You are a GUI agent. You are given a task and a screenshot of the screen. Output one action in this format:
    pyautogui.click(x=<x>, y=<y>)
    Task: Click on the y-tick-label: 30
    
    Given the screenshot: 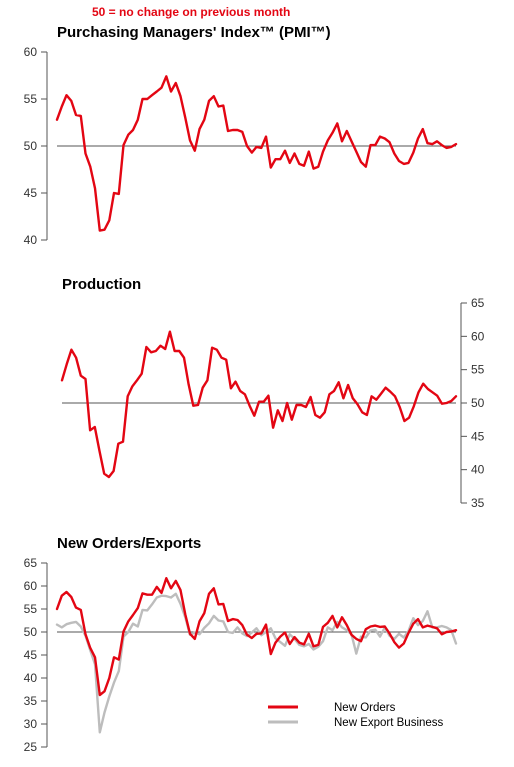 What is the action you would take?
    pyautogui.click(x=31, y=724)
    